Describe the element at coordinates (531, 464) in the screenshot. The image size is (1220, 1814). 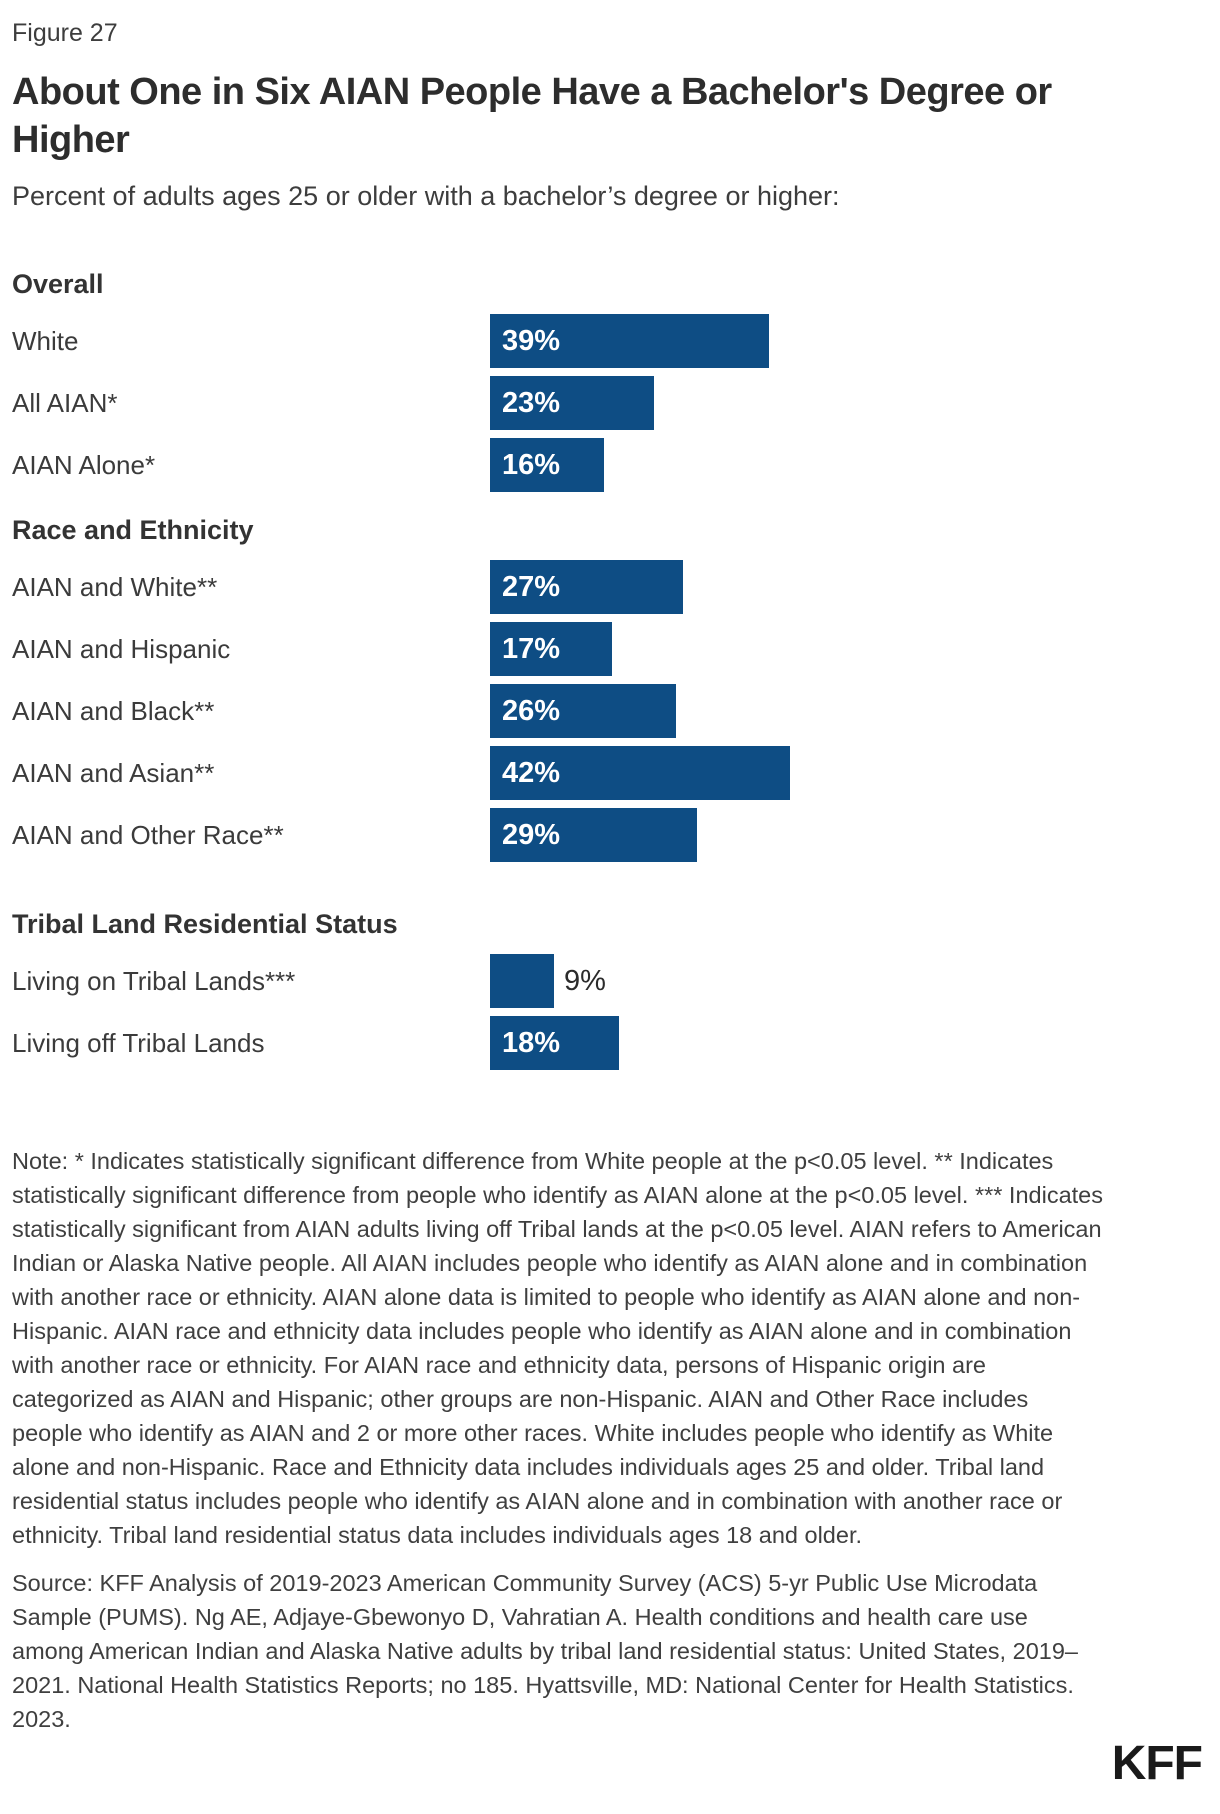
I see `bar-value-label: 16%` at that location.